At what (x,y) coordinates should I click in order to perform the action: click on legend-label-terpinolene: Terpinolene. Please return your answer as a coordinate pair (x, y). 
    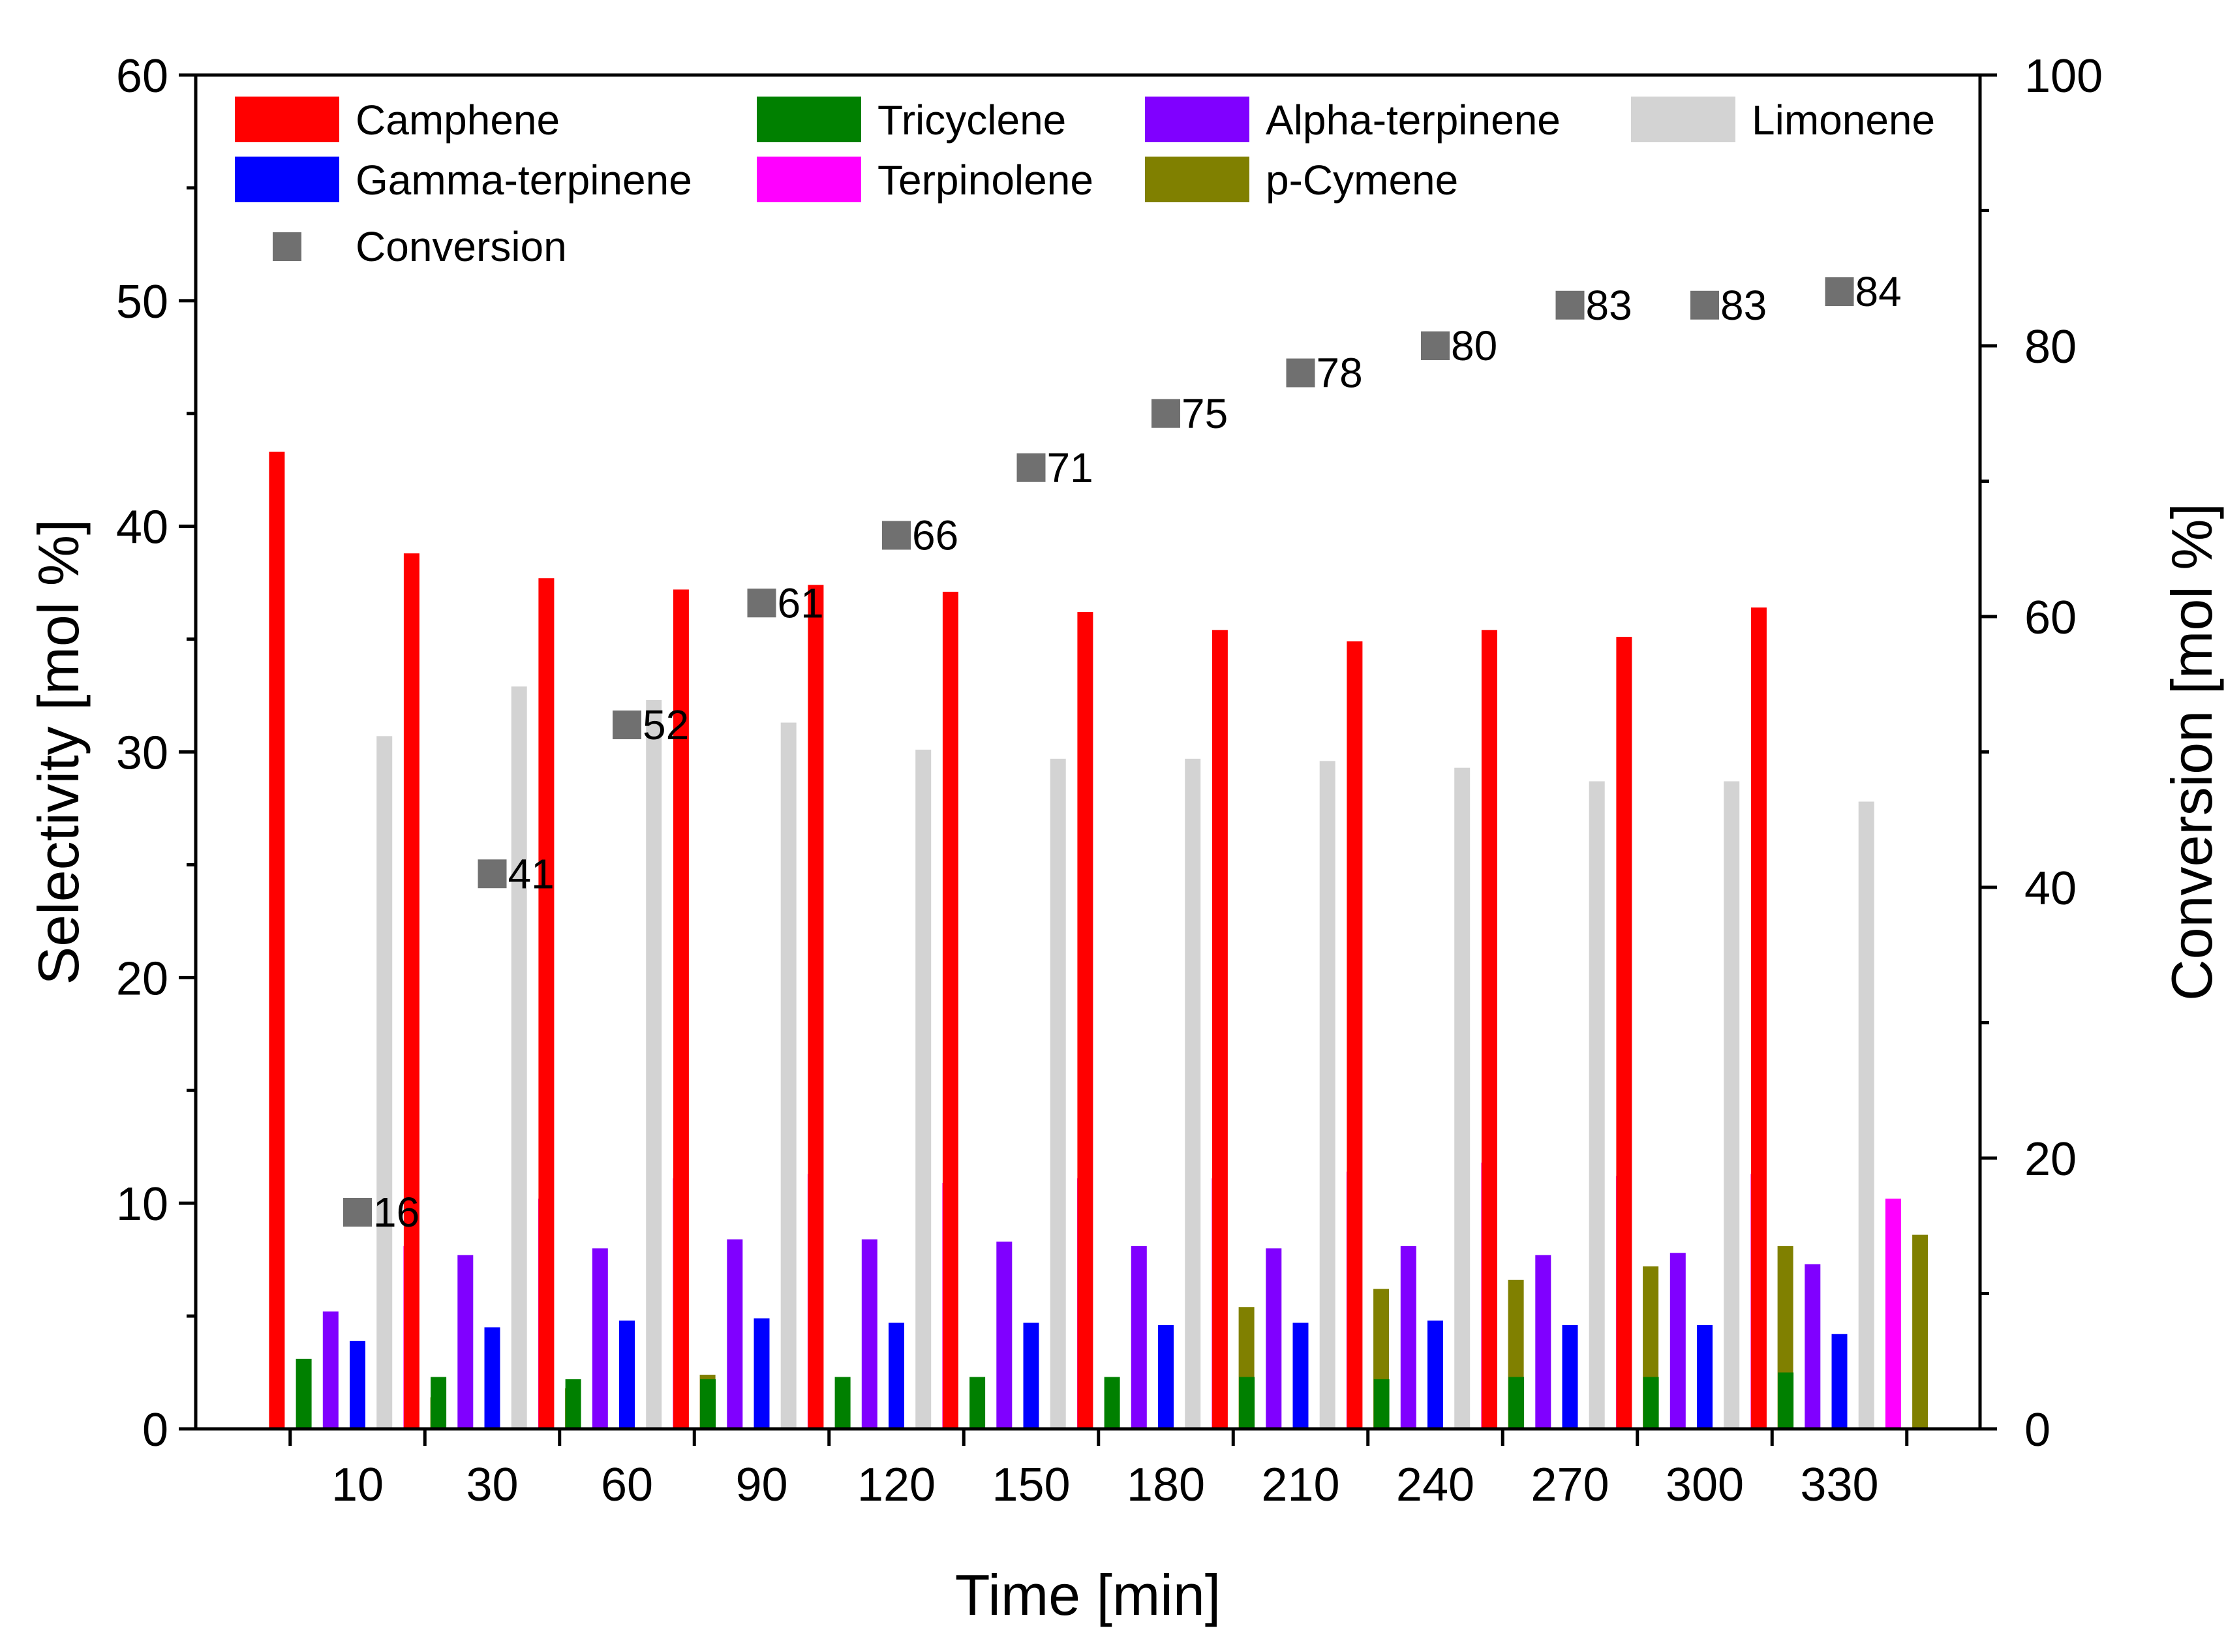
    Looking at the image, I should click on (985, 180).